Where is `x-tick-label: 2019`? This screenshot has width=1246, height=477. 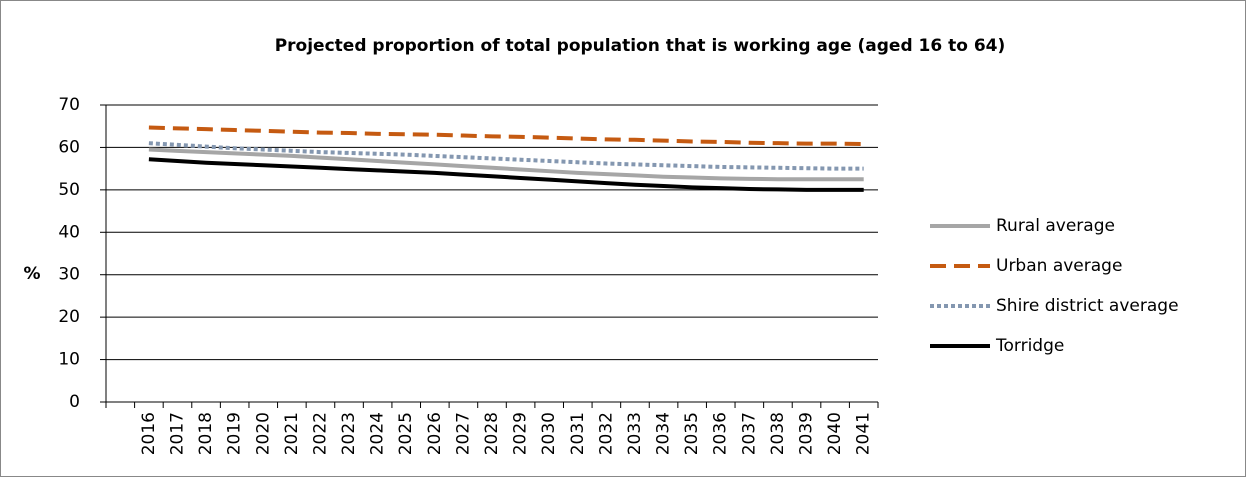
x-tick-label: 2019 is located at coordinates (235, 433).